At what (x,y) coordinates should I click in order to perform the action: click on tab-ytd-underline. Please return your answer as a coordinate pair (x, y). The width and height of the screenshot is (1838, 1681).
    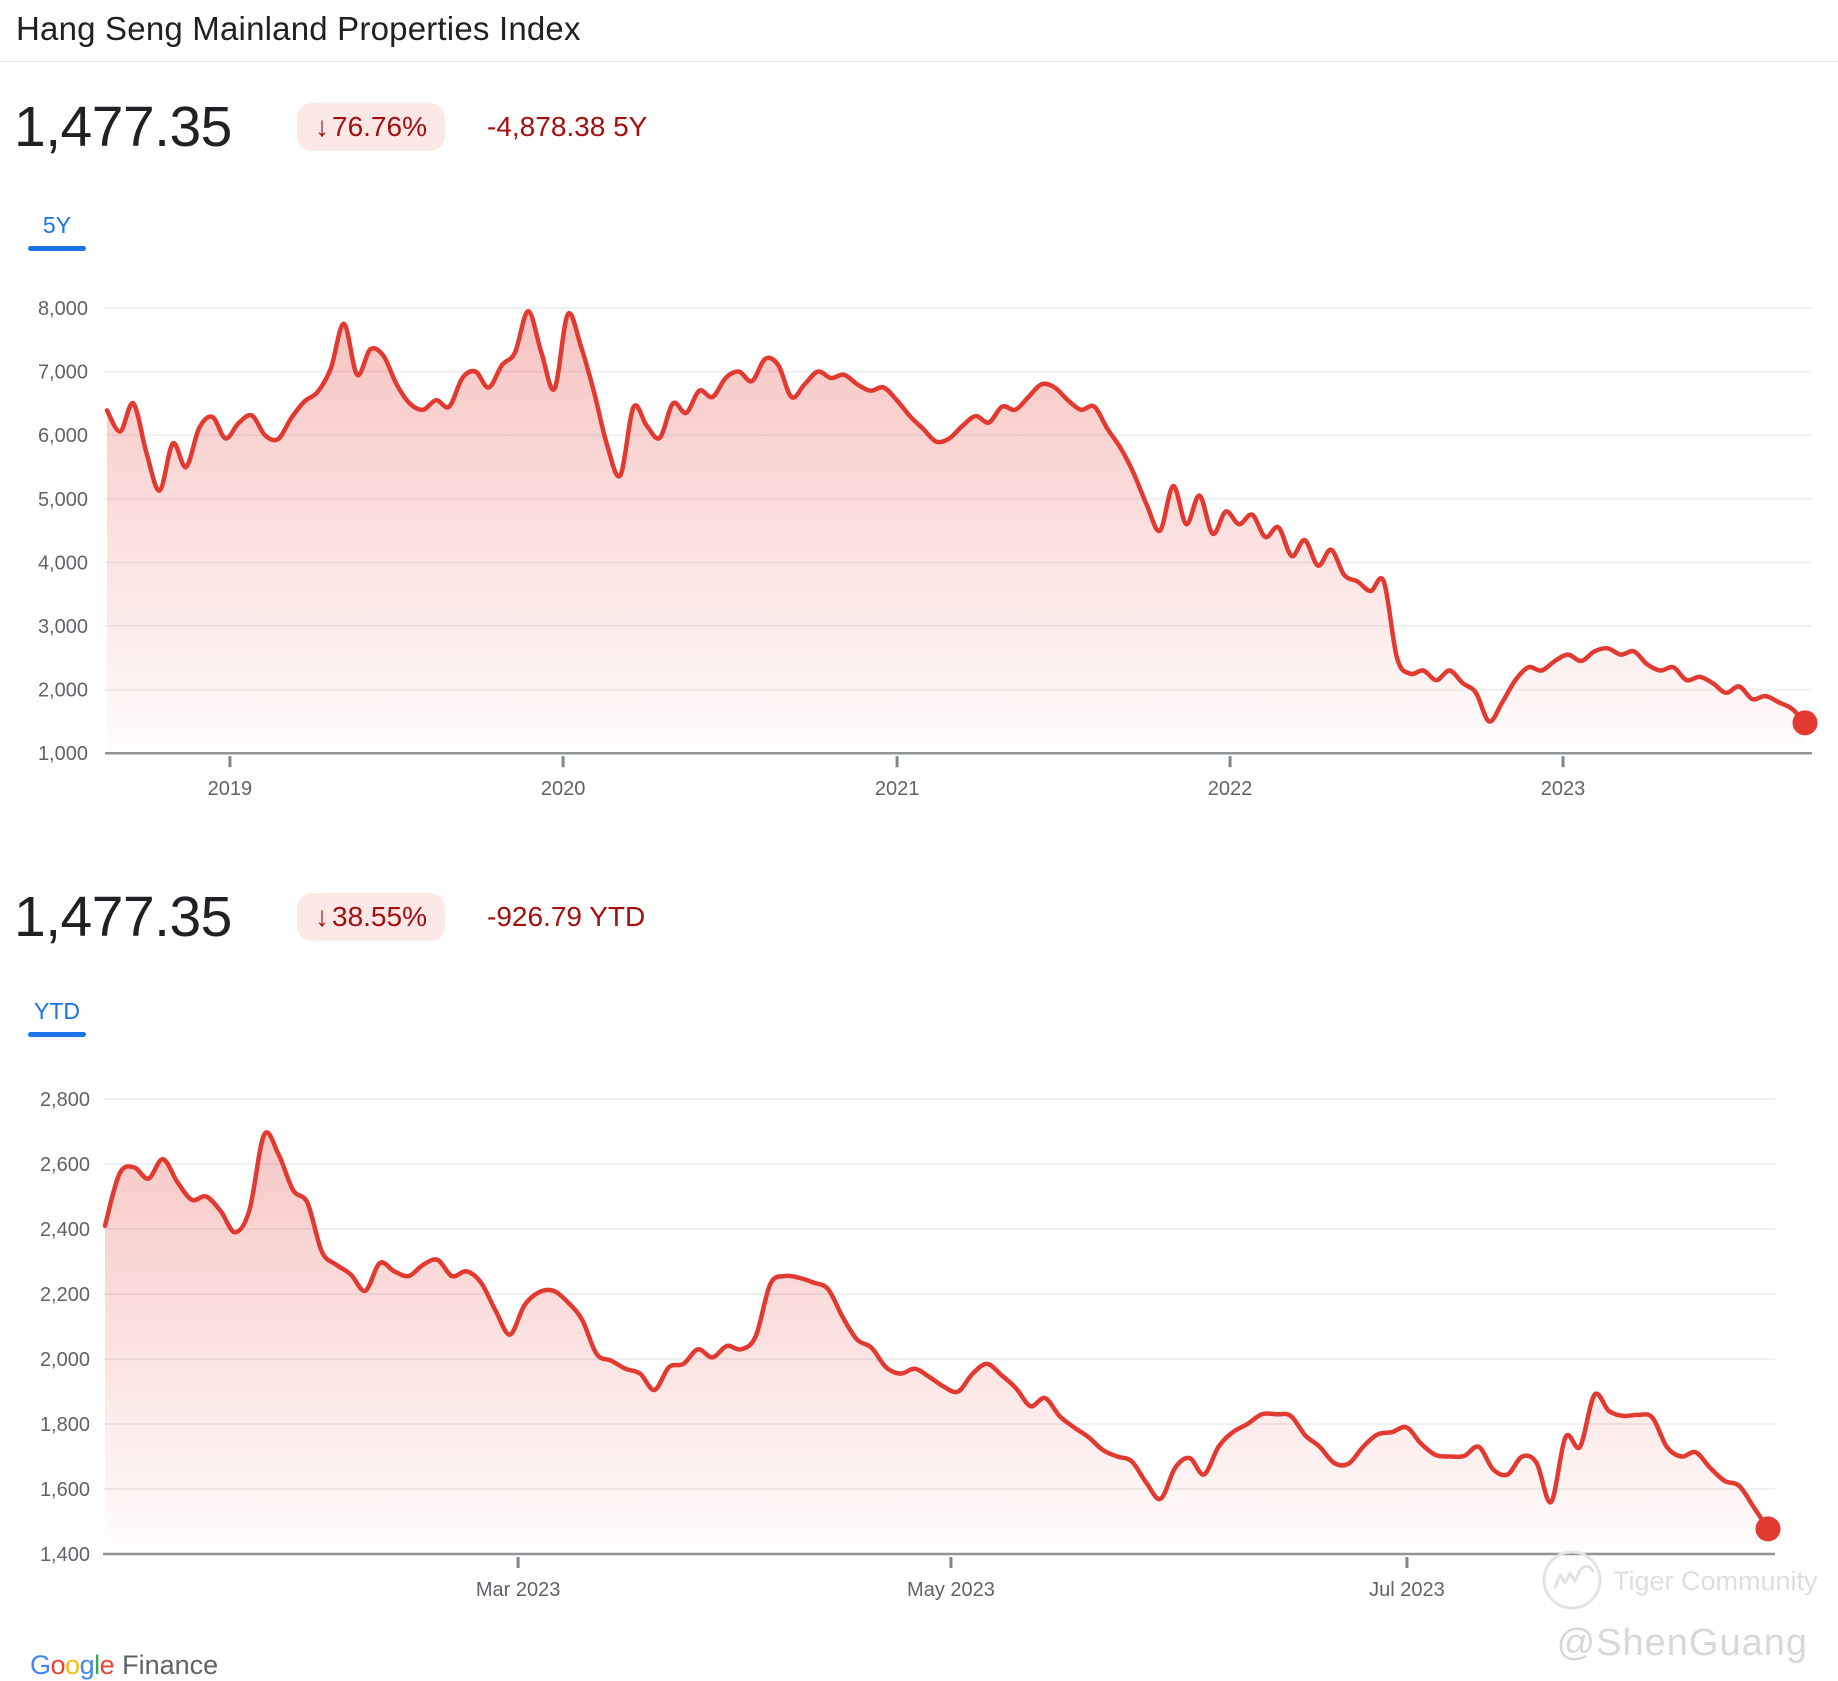
    Looking at the image, I should click on (57, 1034).